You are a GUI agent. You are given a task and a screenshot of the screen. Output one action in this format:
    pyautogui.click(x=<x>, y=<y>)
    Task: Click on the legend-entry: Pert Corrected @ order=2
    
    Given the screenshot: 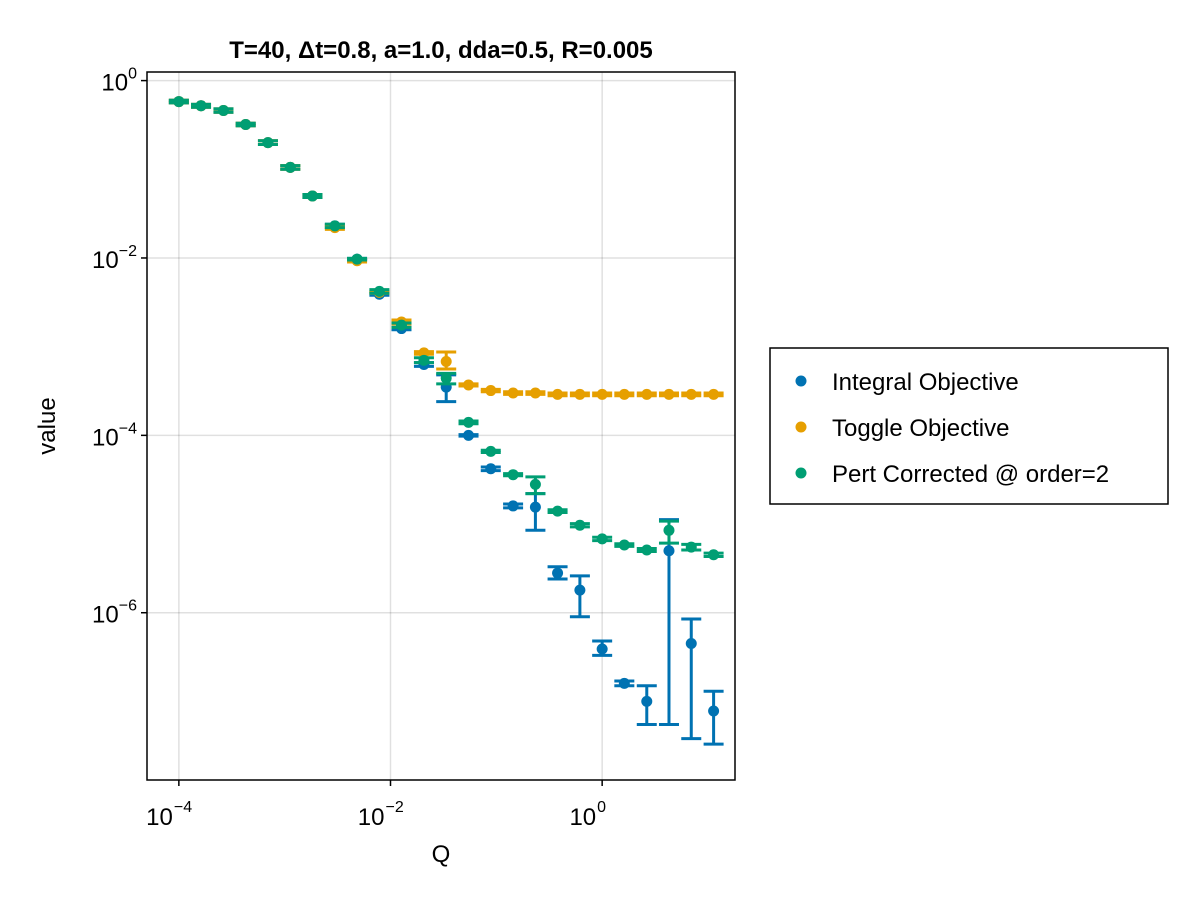 What is the action you would take?
    pyautogui.click(x=952, y=474)
    